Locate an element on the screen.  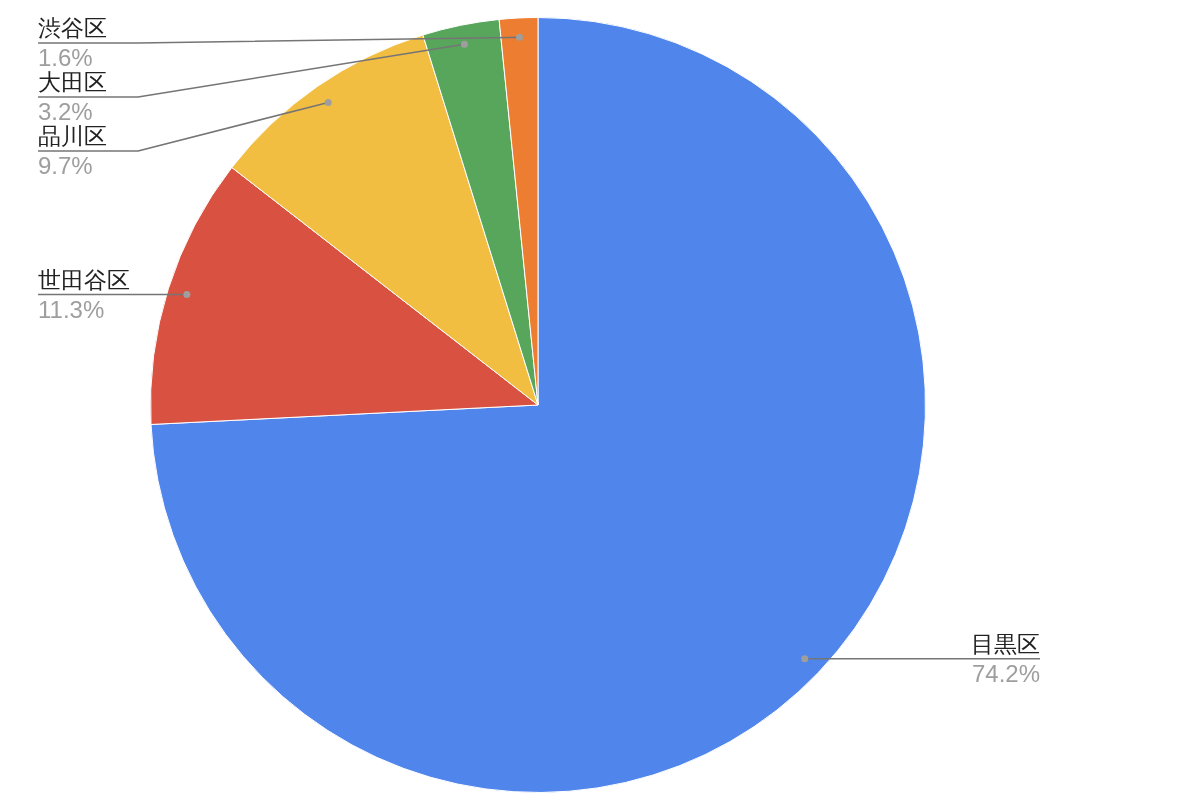
data-label: 11.3% is located at coordinates (71, 309).